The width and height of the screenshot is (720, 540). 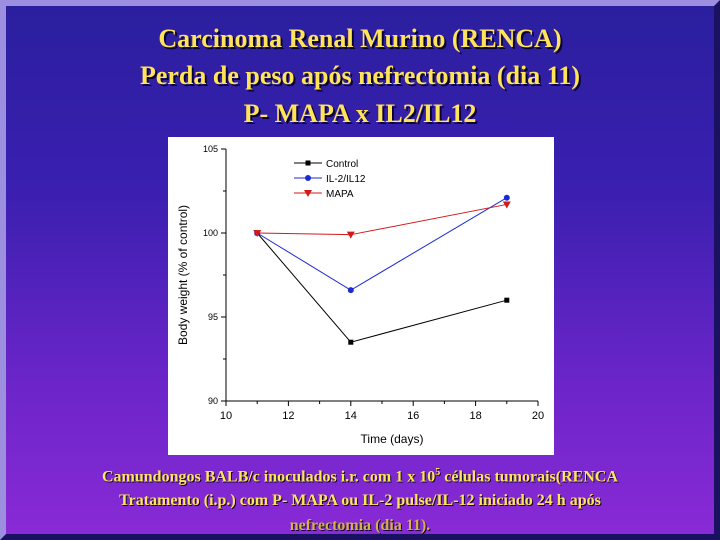 I want to click on caption-exponent: 5, so click(x=438, y=472).